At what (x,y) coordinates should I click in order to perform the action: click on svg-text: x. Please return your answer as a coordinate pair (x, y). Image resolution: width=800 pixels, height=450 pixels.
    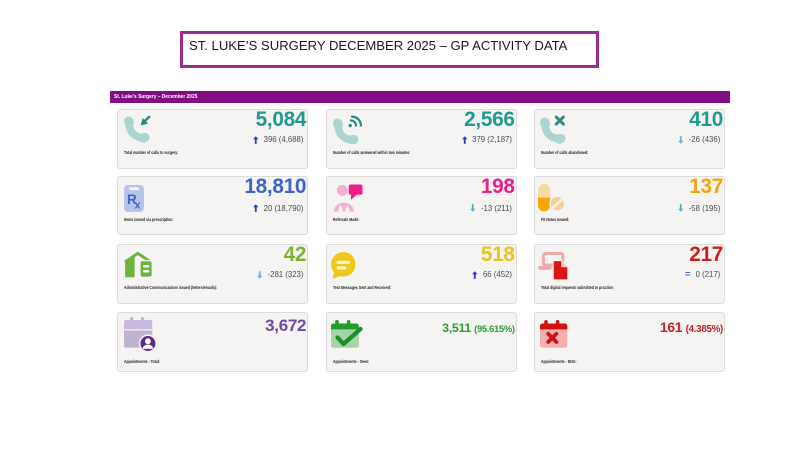
    Looking at the image, I should click on (138, 206).